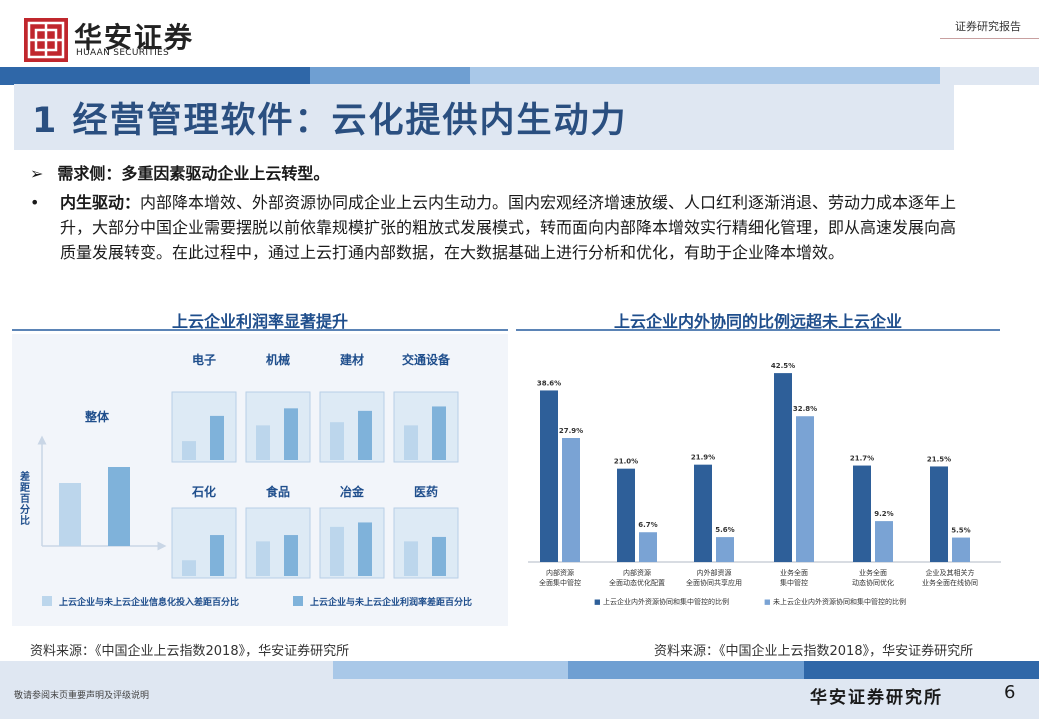  I want to click on industry-label: 冶金, so click(352, 491).